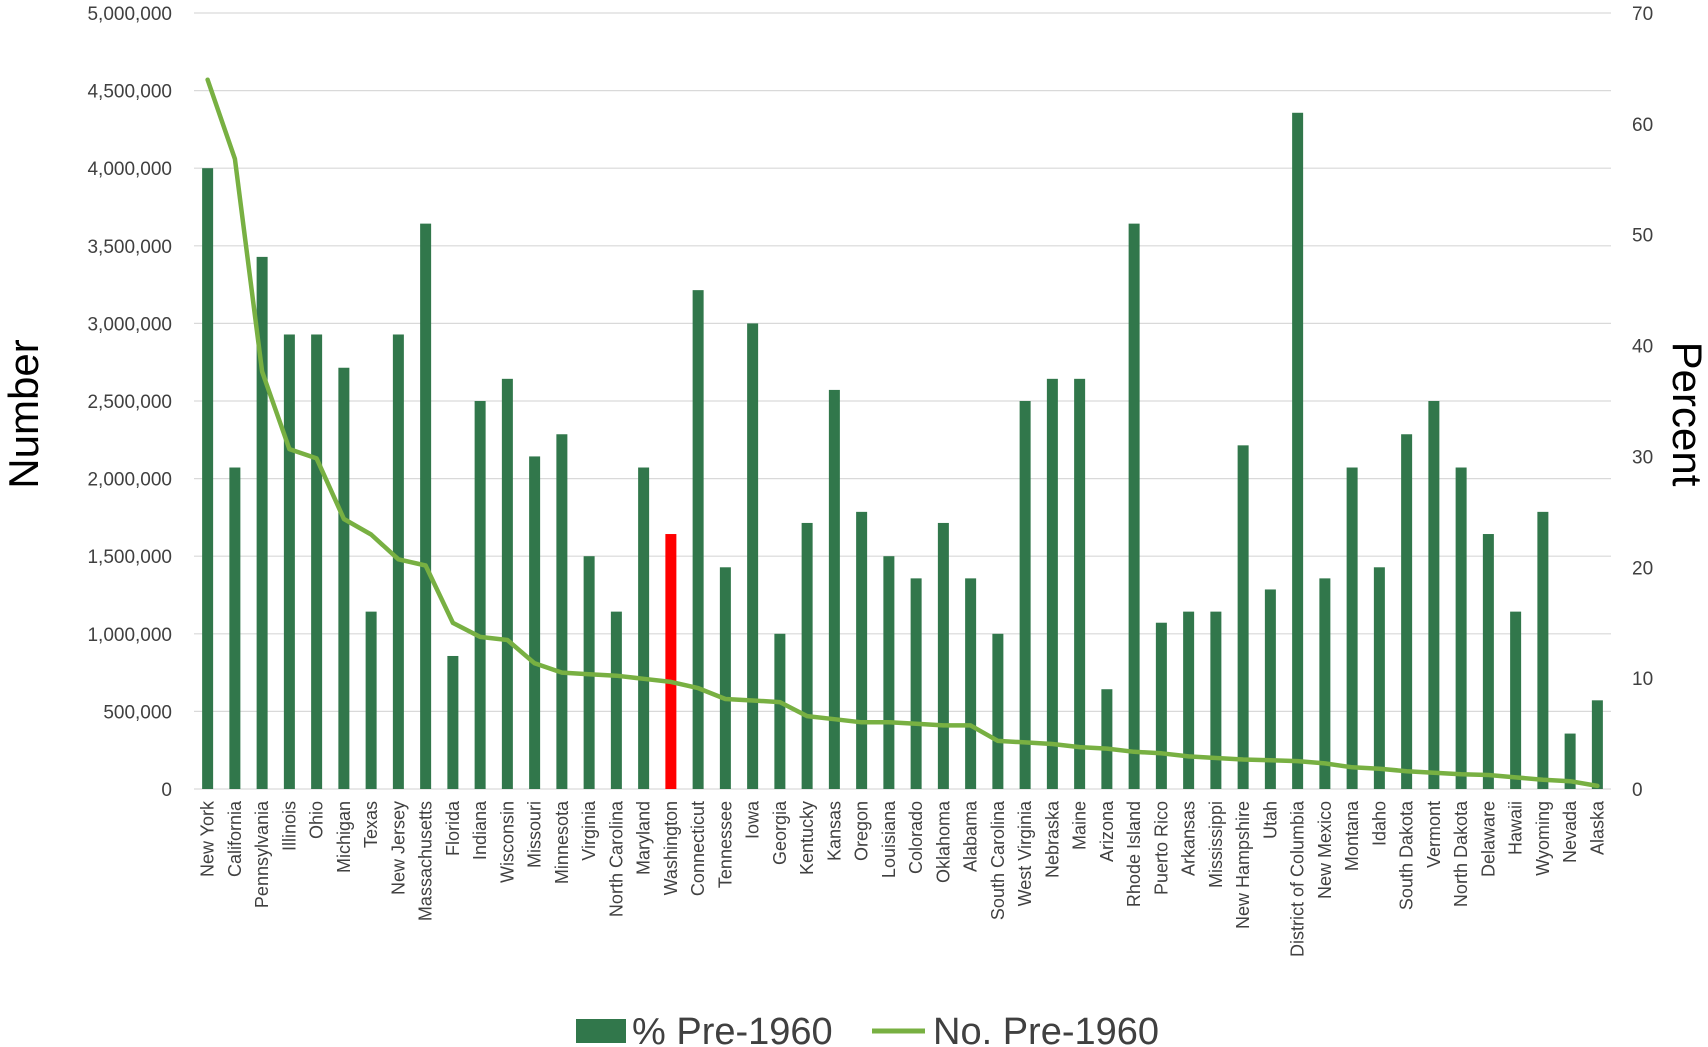  Describe the element at coordinates (862, 650) in the screenshot. I see `bar-oregon` at that location.